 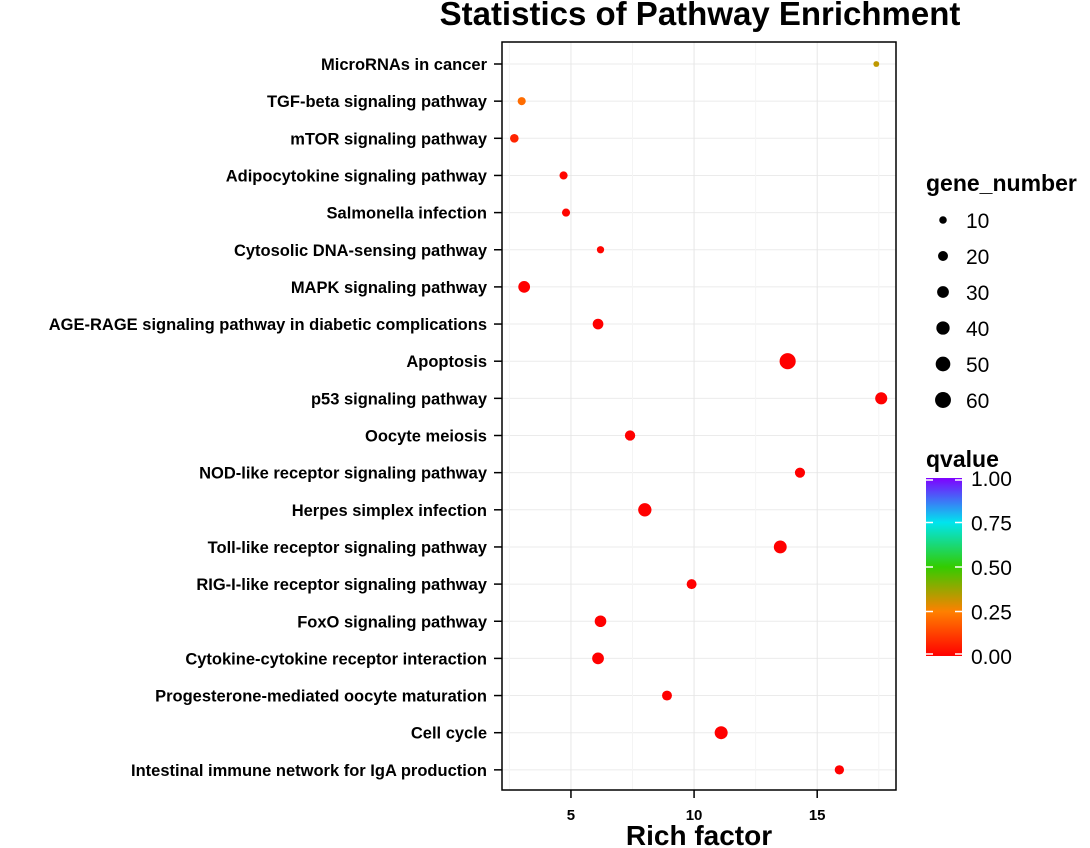 I want to click on chart-title: Statistics of Pathway Enrichment, so click(x=700, y=16).